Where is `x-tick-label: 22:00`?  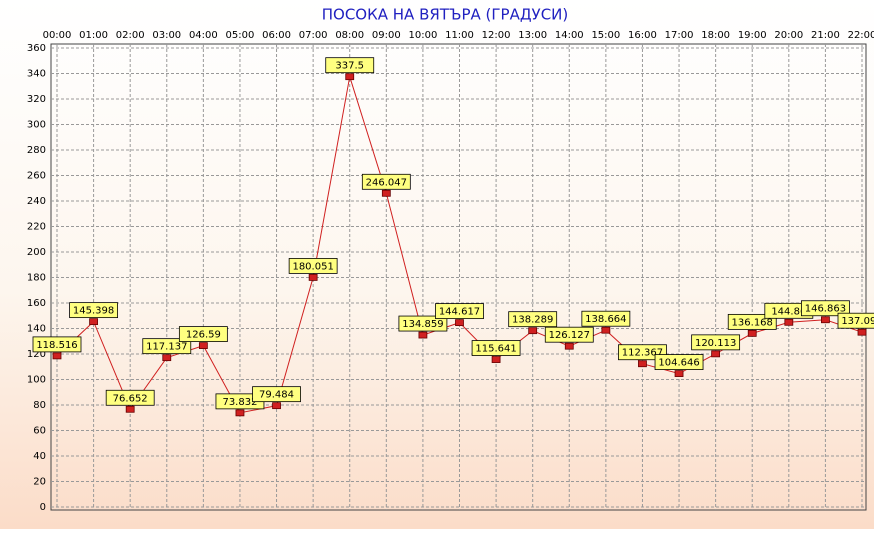 x-tick-label: 22:00 is located at coordinates (861, 35).